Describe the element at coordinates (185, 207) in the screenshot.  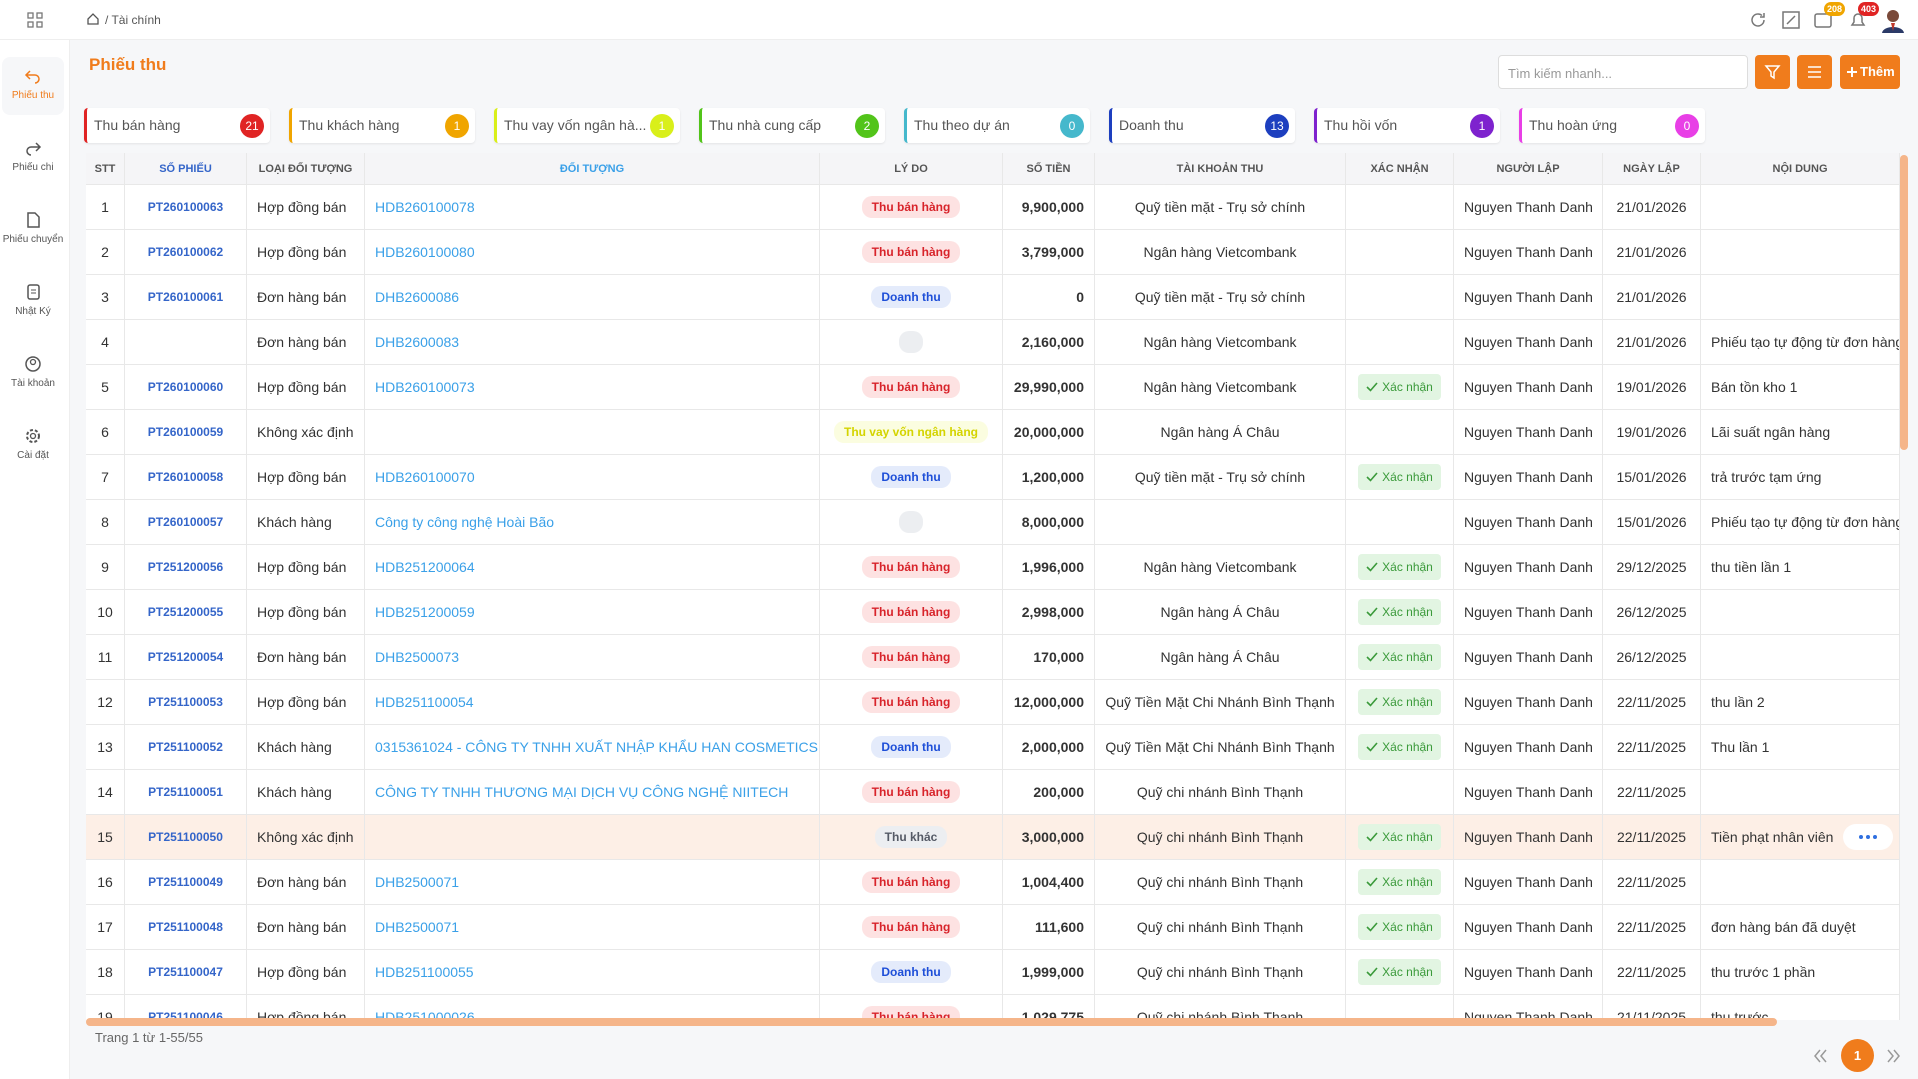
I see `so-phieu: PT260100063` at that location.